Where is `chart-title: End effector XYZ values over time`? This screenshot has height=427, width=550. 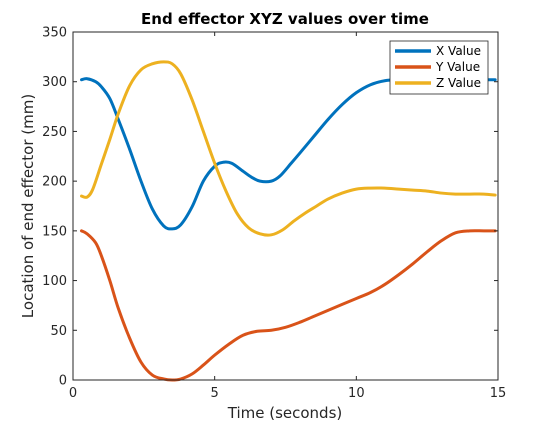
chart-title: End effector XYZ values over time is located at coordinates (285, 19).